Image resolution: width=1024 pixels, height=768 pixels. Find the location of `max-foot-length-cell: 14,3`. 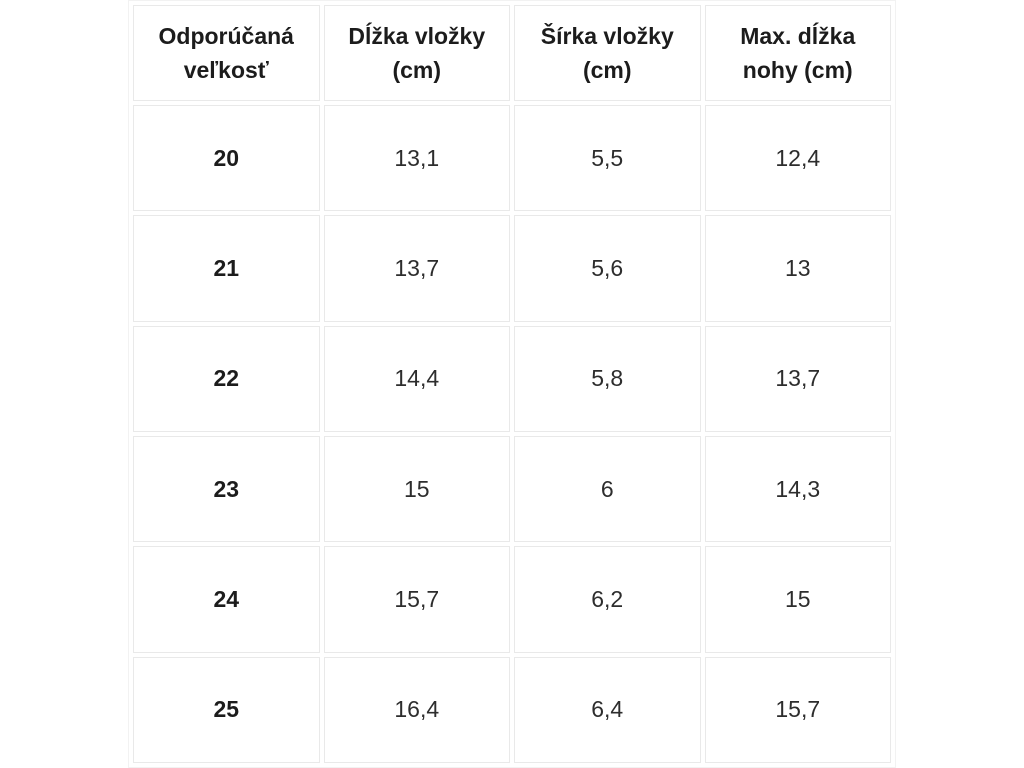

max-foot-length-cell: 14,3 is located at coordinates (797, 489).